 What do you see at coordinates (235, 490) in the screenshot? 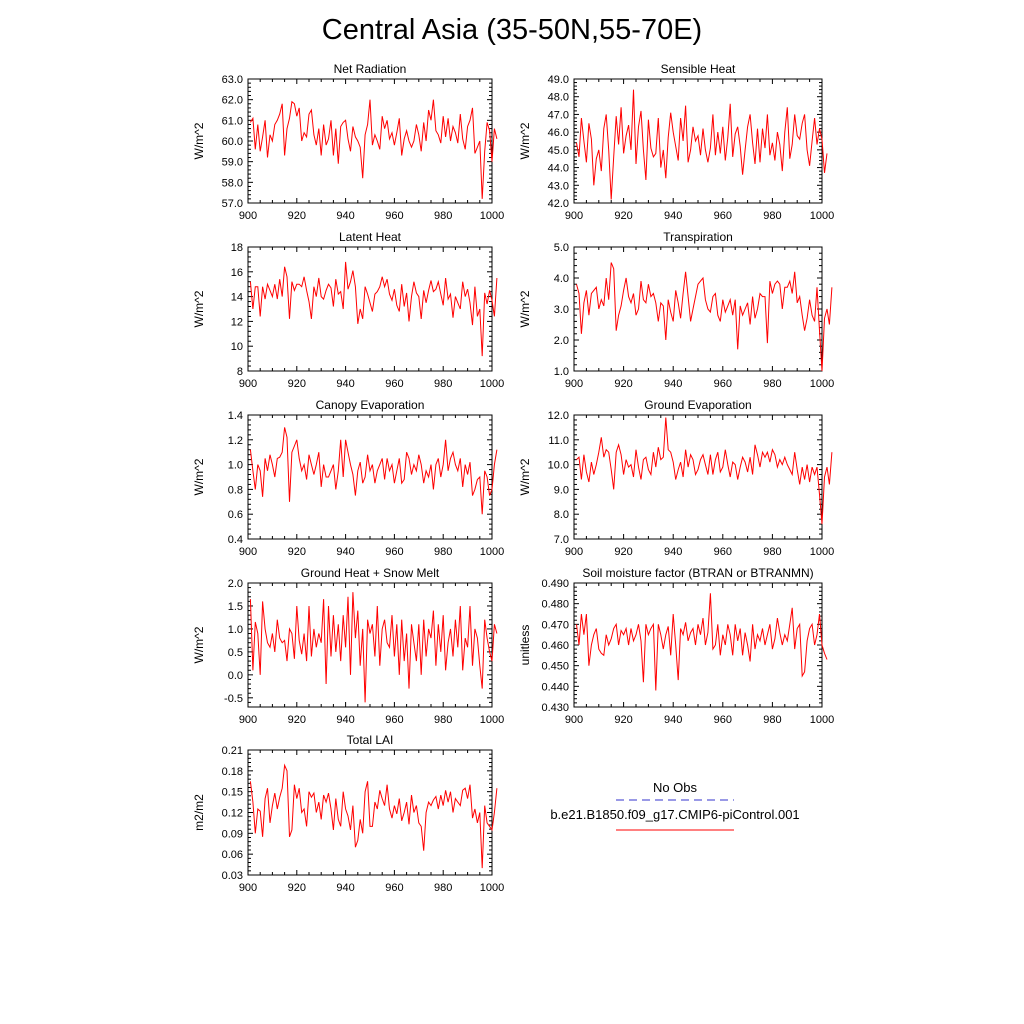
I see `y-tick-label: 0.8` at bounding box center [235, 490].